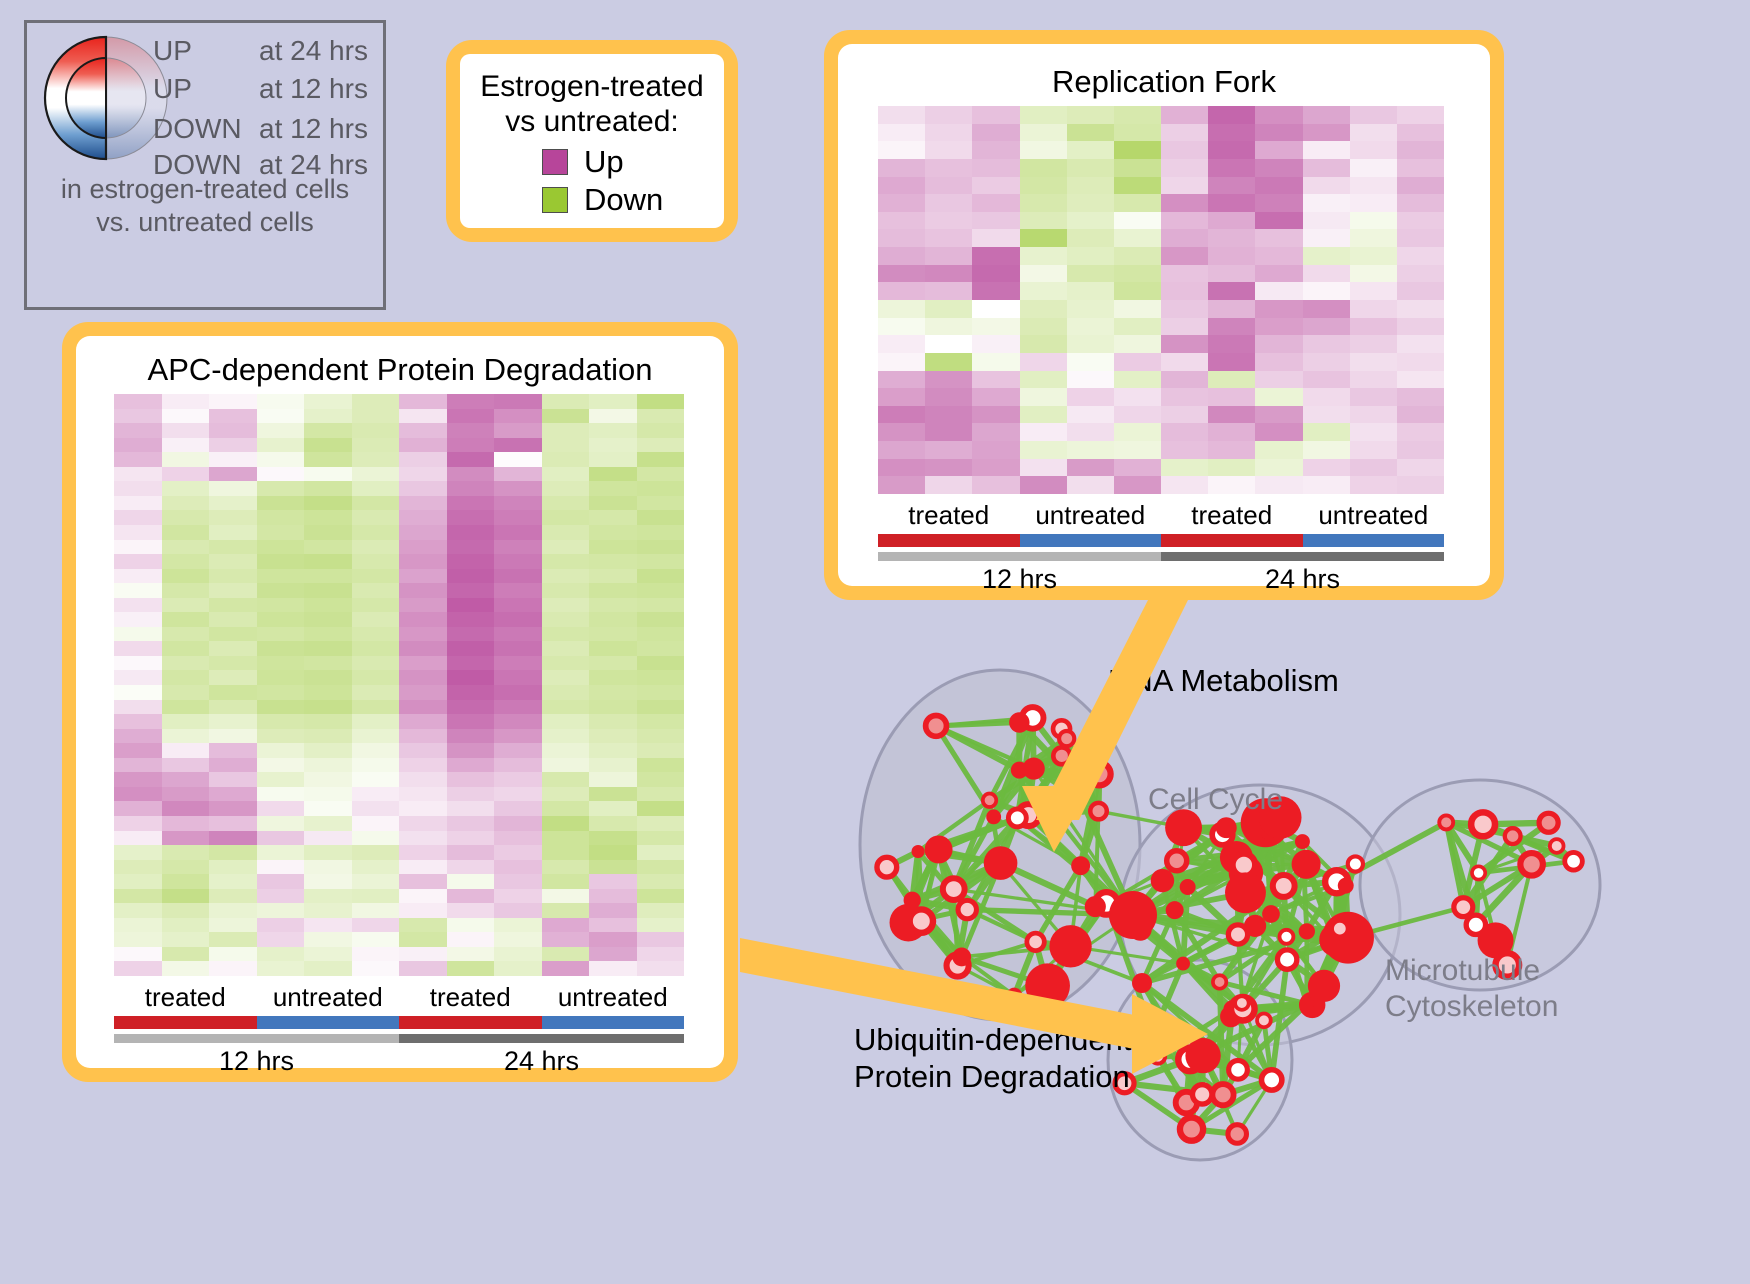 The image size is (1750, 1284). What do you see at coordinates (1105, 726) in the screenshot?
I see `arrow-replication-to-dna` at bounding box center [1105, 726].